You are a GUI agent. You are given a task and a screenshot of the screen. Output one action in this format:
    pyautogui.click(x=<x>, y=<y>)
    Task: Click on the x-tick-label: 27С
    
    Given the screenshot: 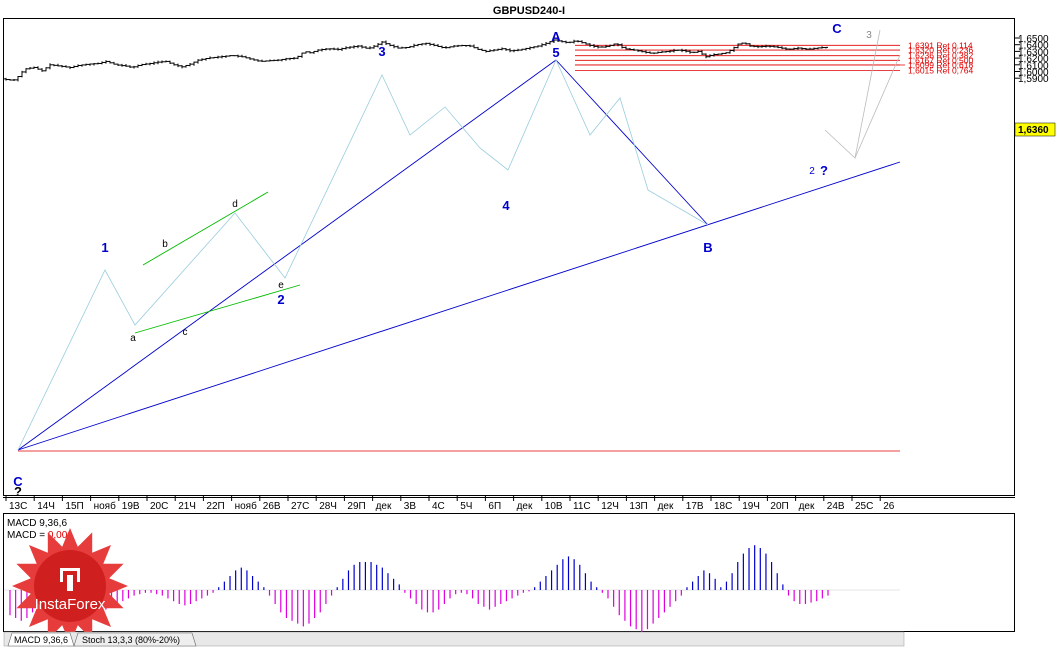 What is the action you would take?
    pyautogui.click(x=300, y=506)
    